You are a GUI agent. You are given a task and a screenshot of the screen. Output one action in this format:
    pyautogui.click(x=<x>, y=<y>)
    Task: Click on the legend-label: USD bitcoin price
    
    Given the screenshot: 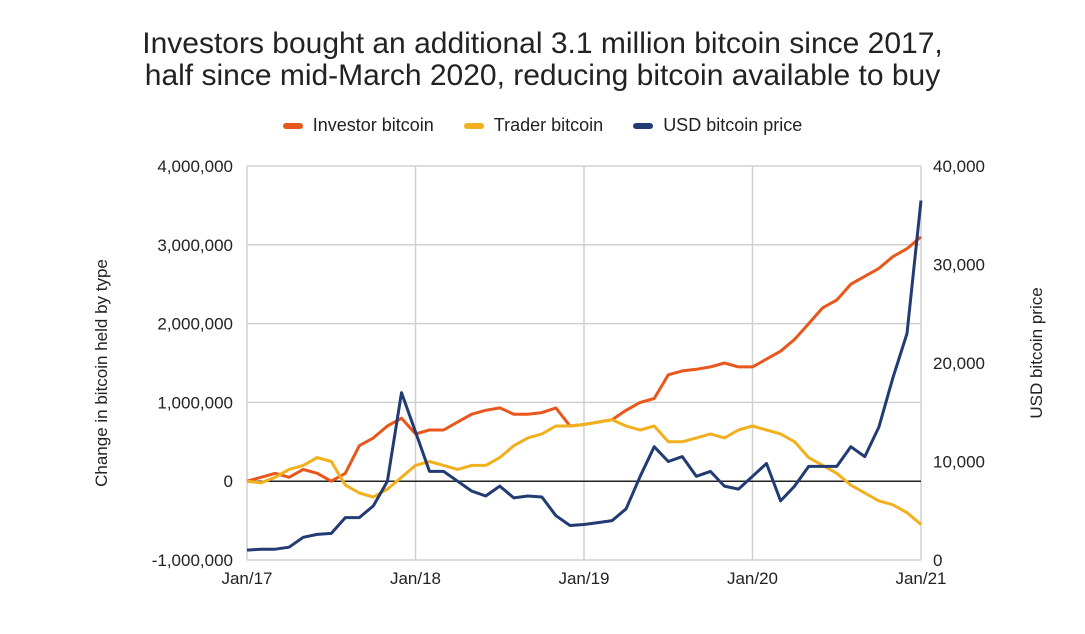 What is the action you would take?
    pyautogui.click(x=733, y=125)
    